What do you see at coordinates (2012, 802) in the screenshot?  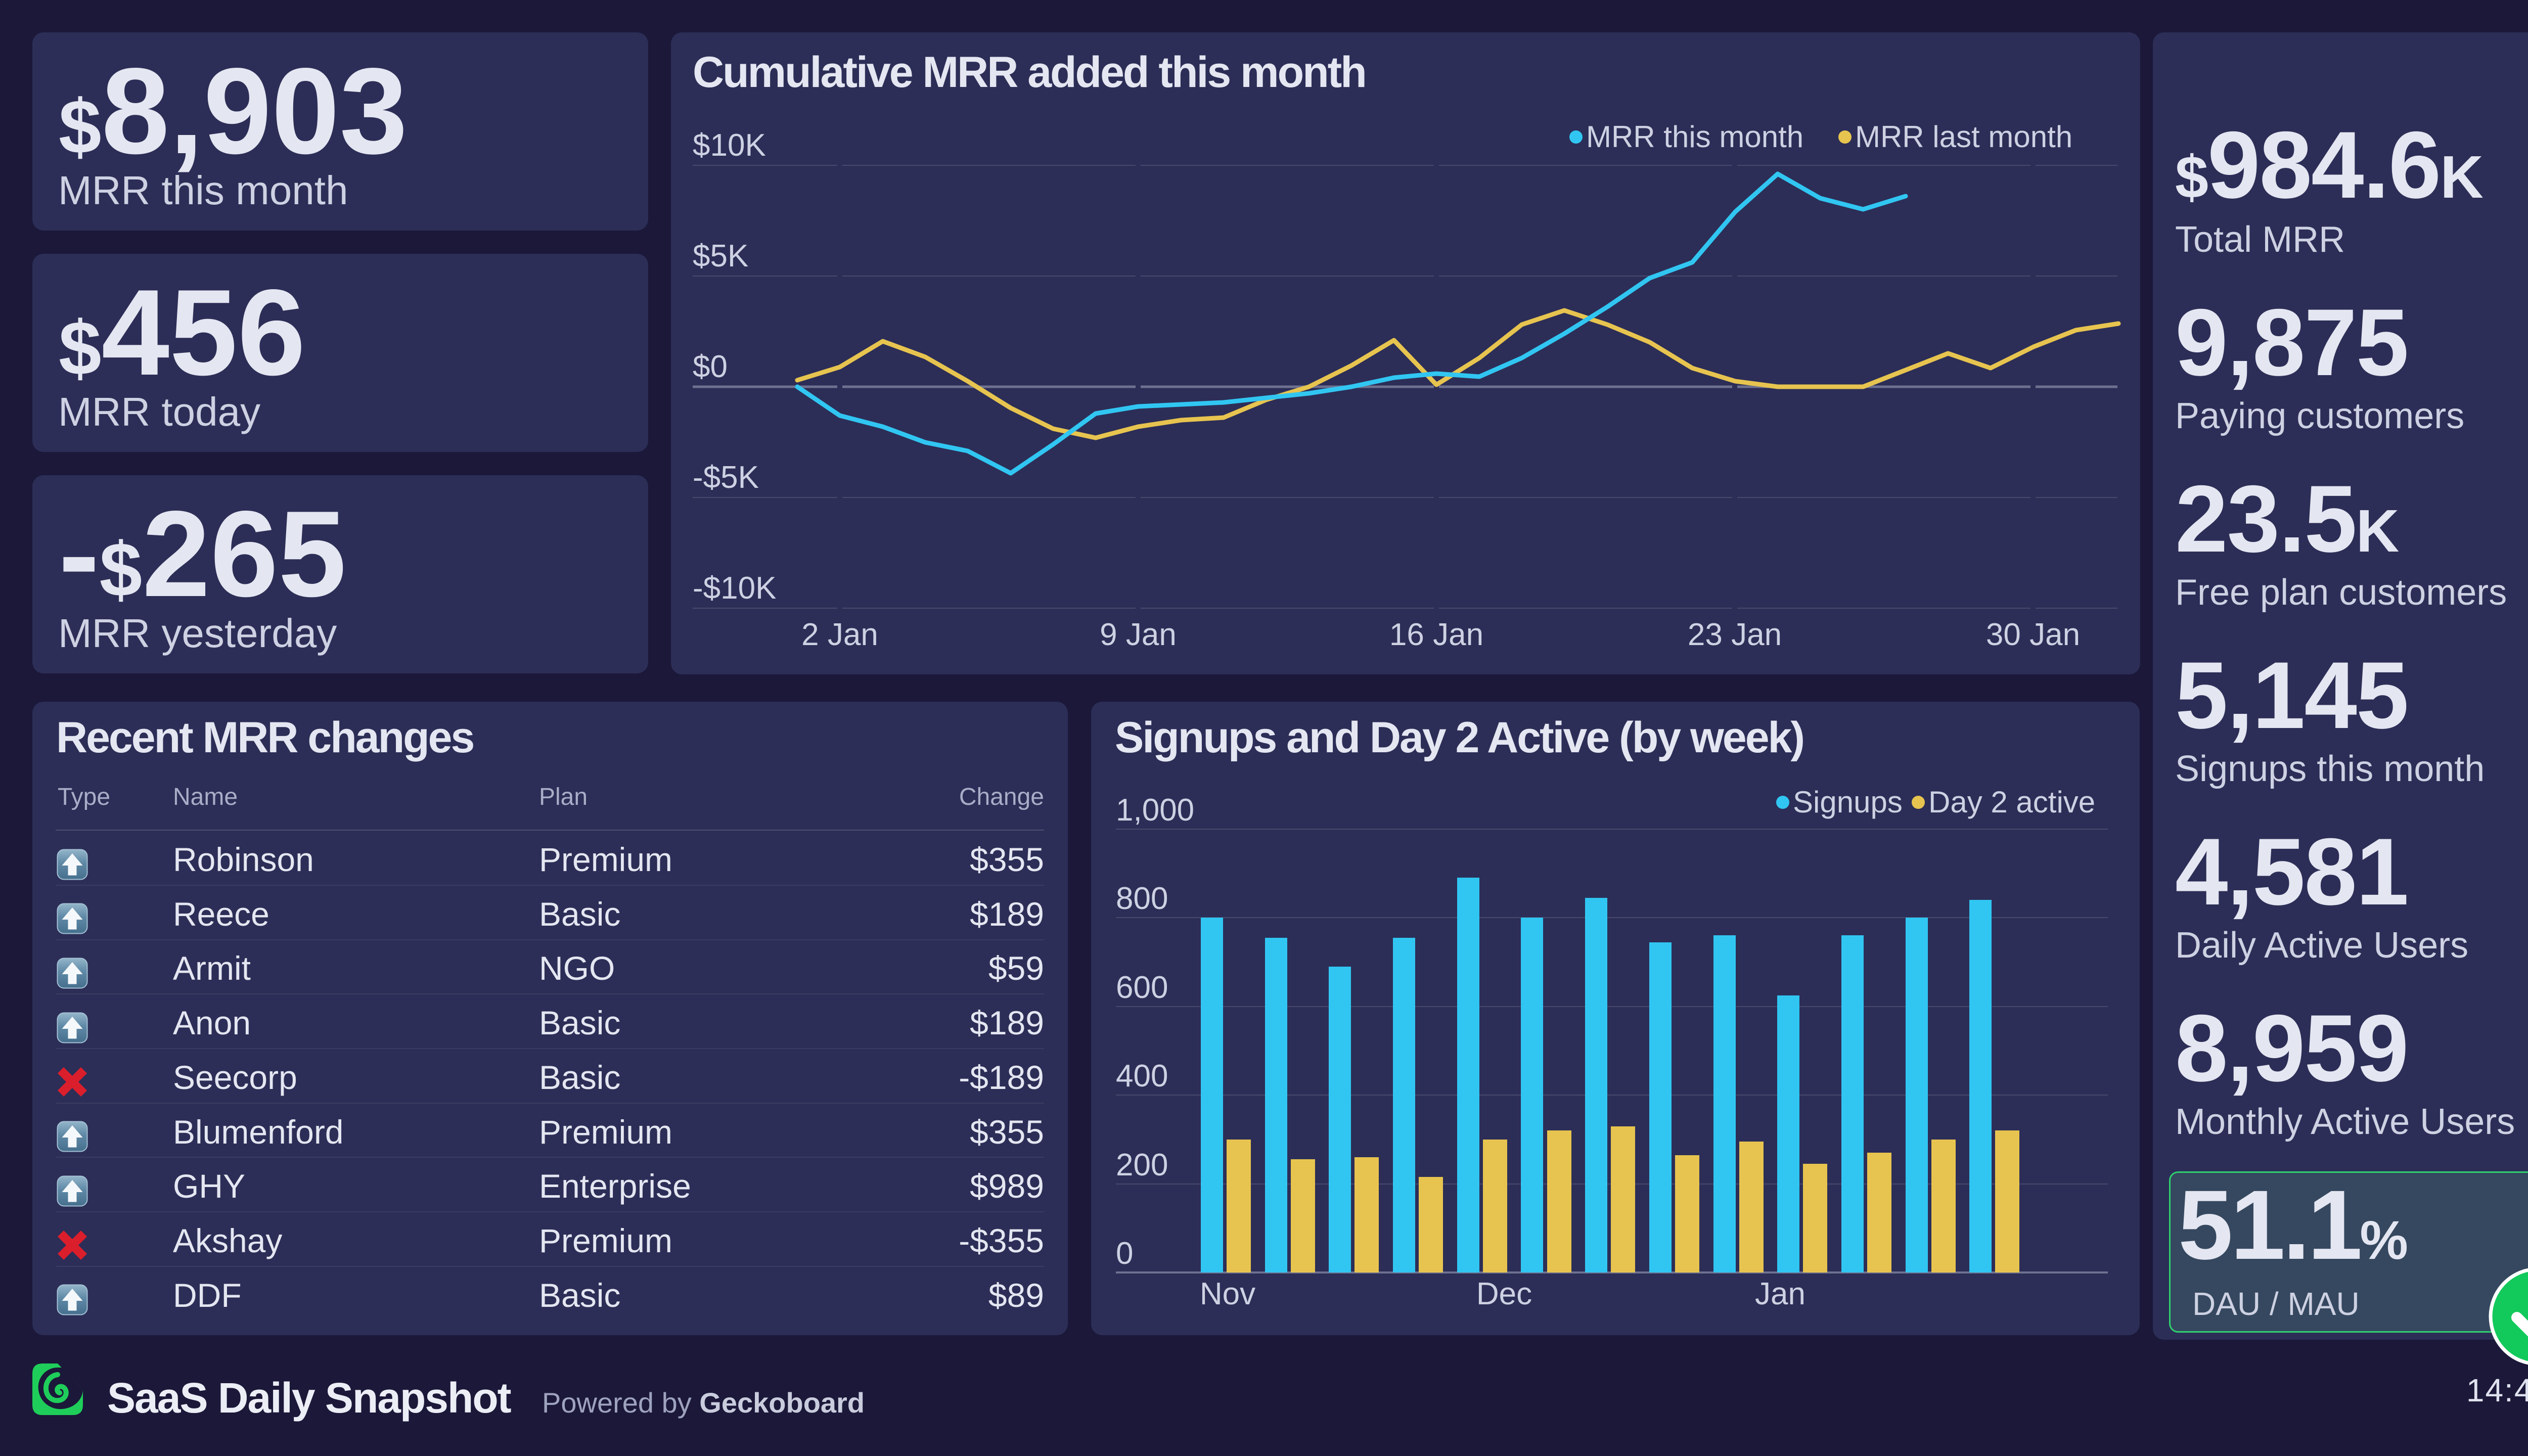 I see `svg-text: Day 2 active` at bounding box center [2012, 802].